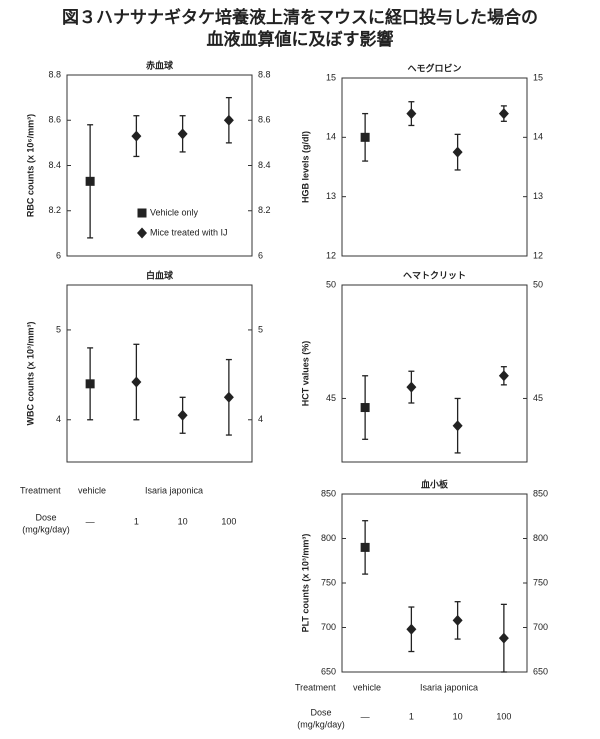 Image resolution: width=600 pixels, height=739 pixels. I want to click on y2-tick-label: 800, so click(540, 538).